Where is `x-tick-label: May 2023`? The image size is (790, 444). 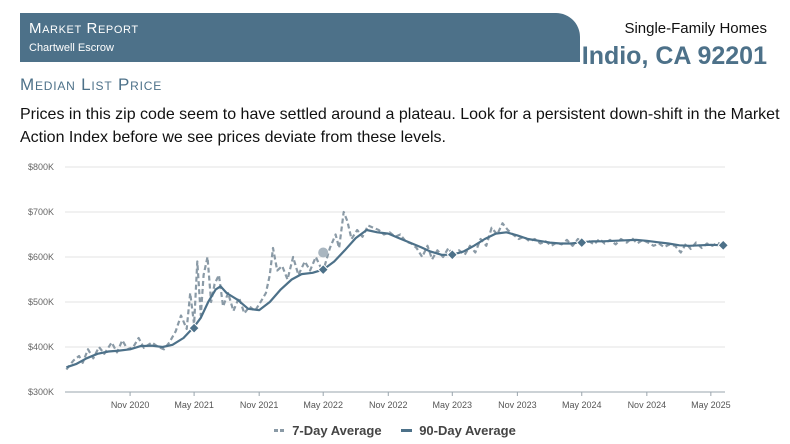
x-tick-label: May 2023 is located at coordinates (453, 405).